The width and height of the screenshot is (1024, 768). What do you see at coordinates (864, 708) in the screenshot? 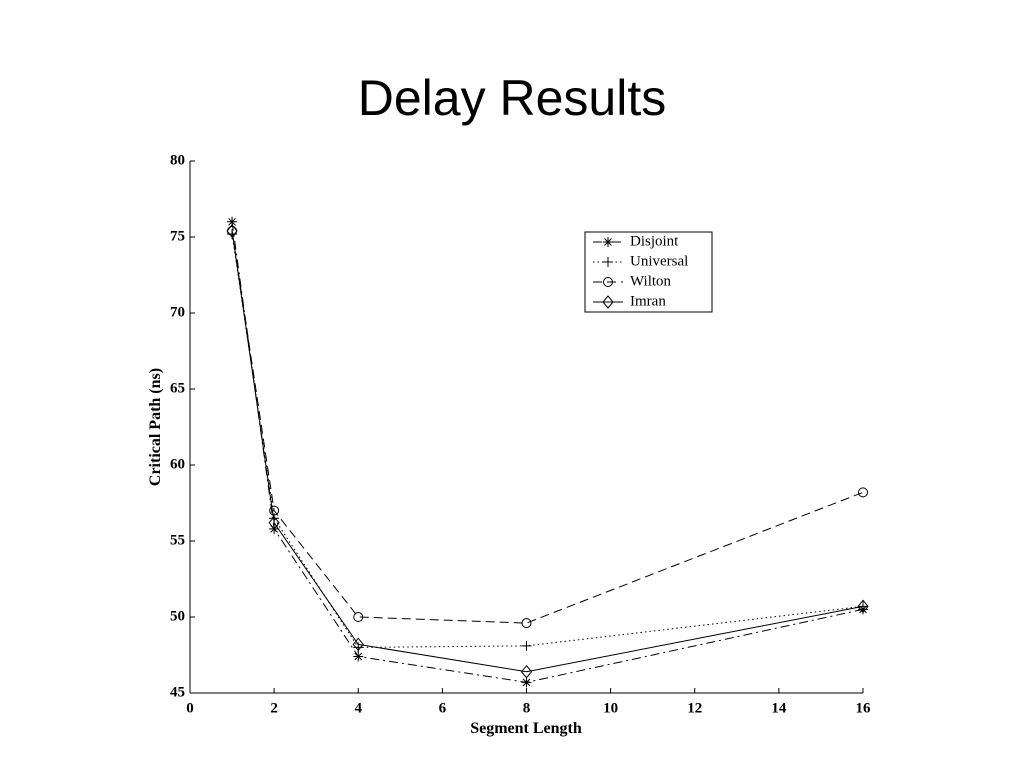
I see `x-tick-label: 16` at bounding box center [864, 708].